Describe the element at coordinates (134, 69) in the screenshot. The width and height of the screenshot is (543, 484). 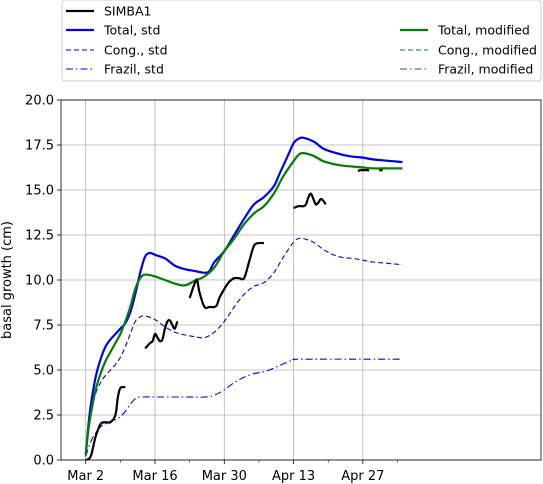
I see `legend-label-frazil-std: Frazil, std` at that location.